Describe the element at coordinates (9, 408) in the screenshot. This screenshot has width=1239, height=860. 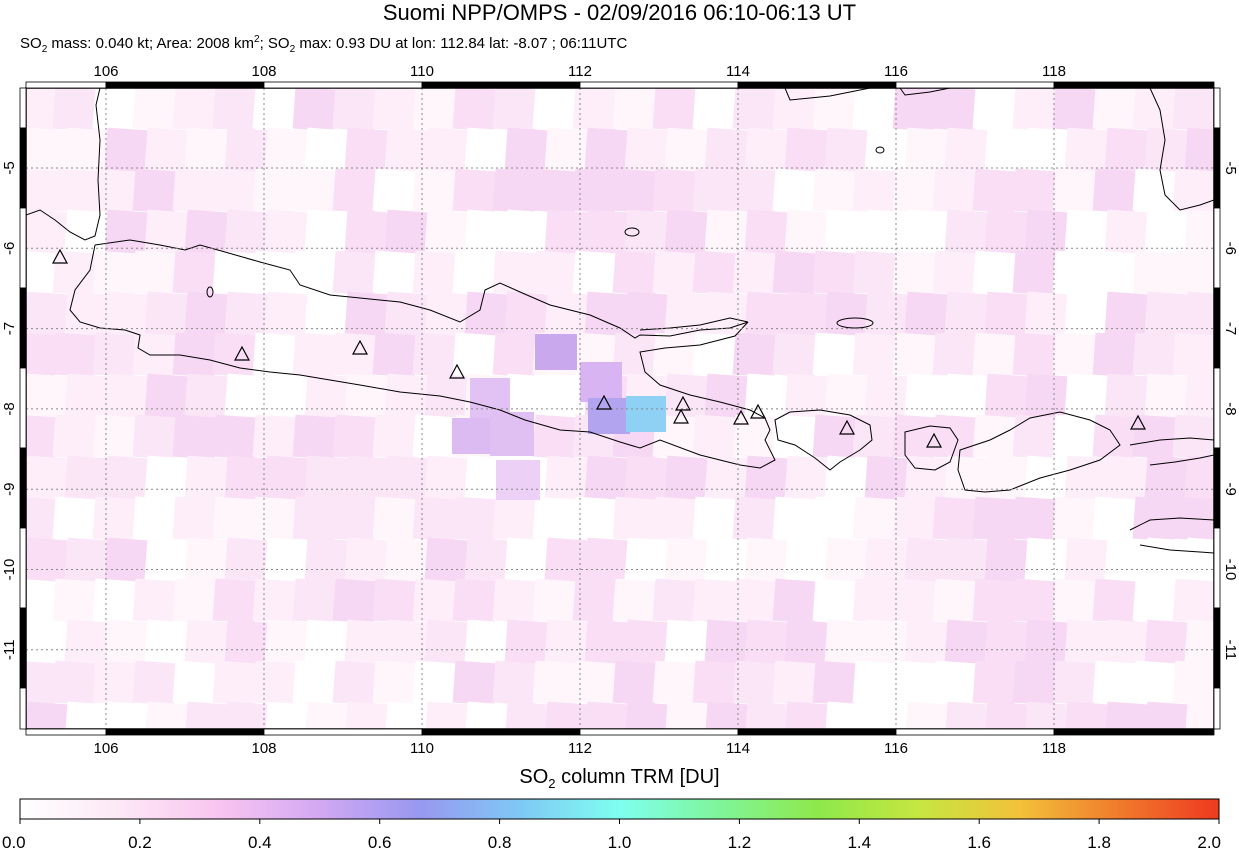
I see `lat-tick-label: -8` at that location.